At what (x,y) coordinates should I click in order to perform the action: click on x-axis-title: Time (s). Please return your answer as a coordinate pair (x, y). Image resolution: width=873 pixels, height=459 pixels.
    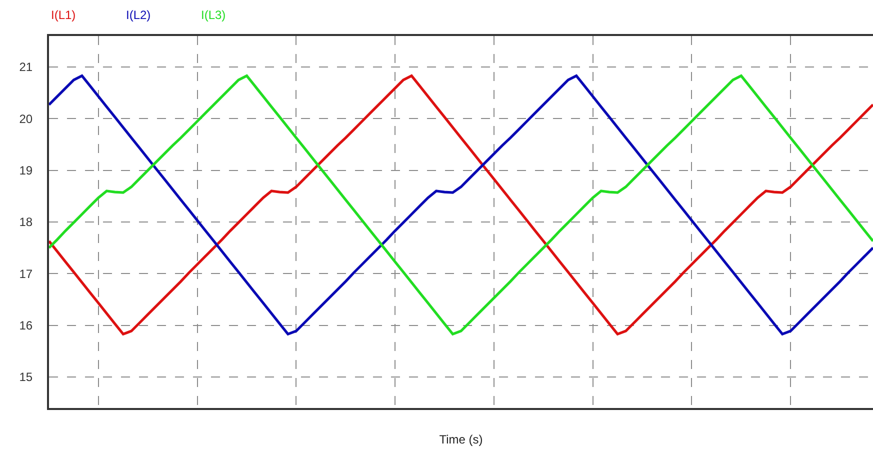
    Looking at the image, I should click on (461, 439).